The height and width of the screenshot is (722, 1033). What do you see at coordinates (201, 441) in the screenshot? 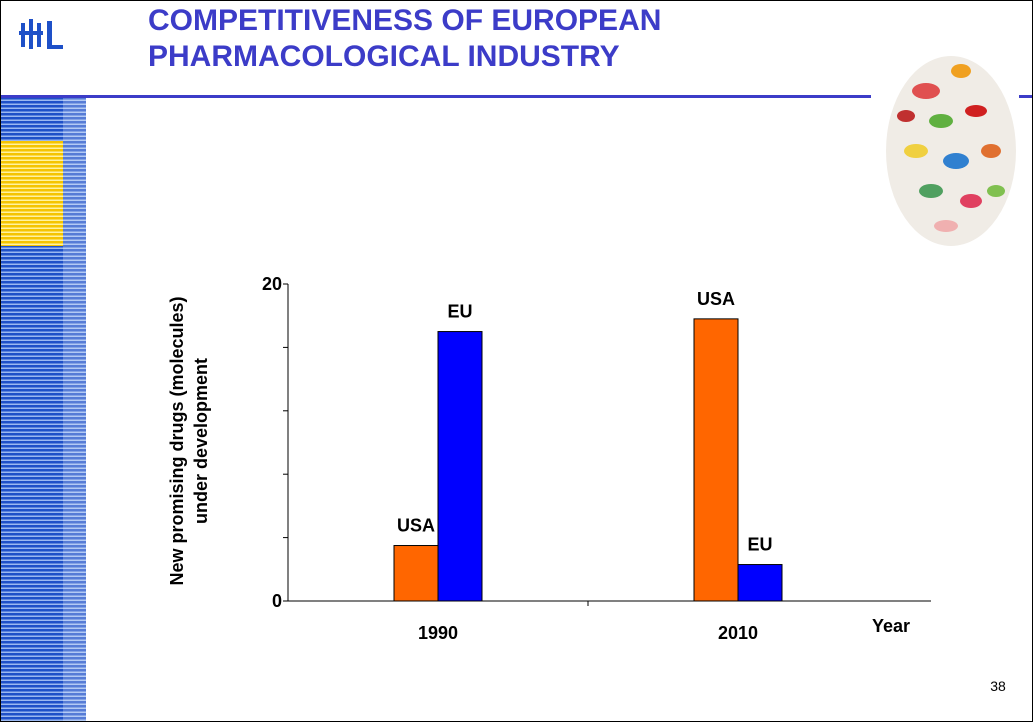
I see `y-axis-label: under development` at bounding box center [201, 441].